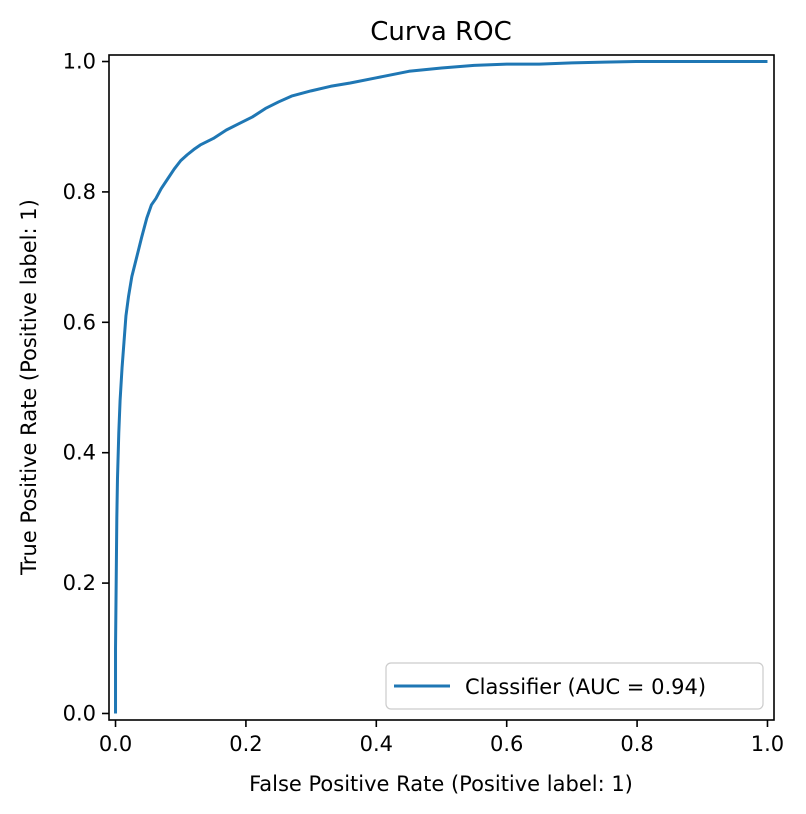 The height and width of the screenshot is (814, 806). I want to click on x-tick-label: 0.0, so click(115, 744).